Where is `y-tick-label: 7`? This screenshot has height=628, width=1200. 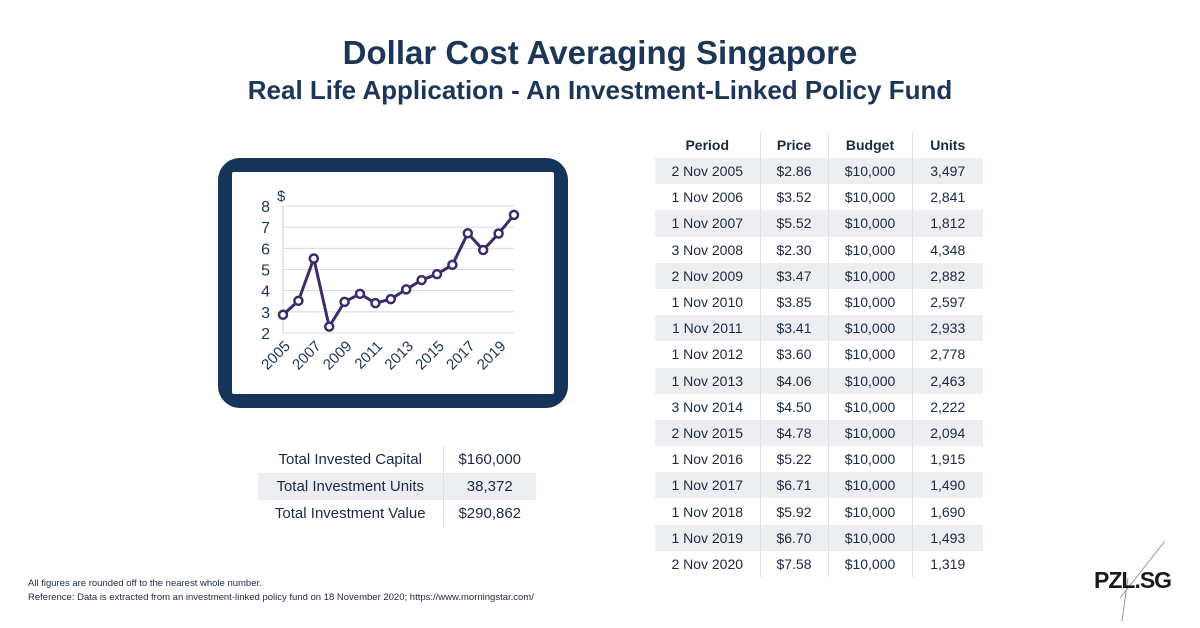 y-tick-label: 7 is located at coordinates (265, 228).